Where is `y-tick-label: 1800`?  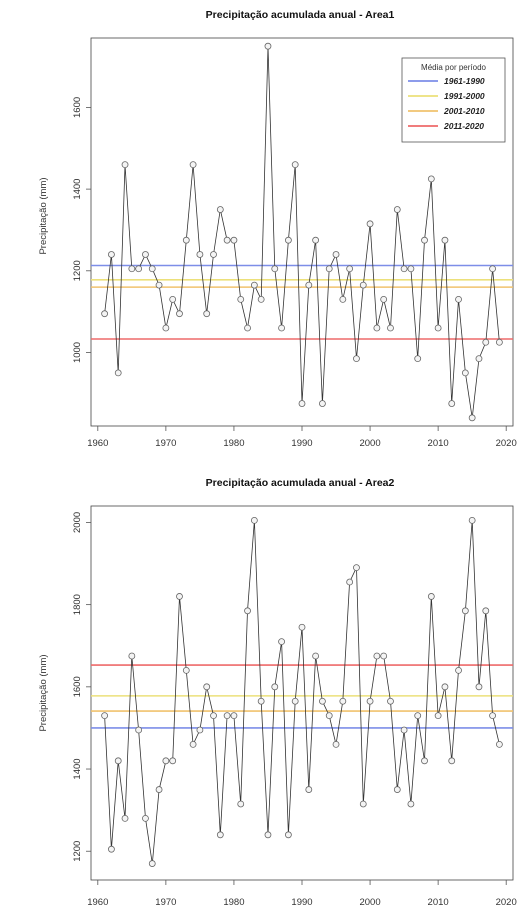
y-tick-label: 1800 is located at coordinates (77, 604).